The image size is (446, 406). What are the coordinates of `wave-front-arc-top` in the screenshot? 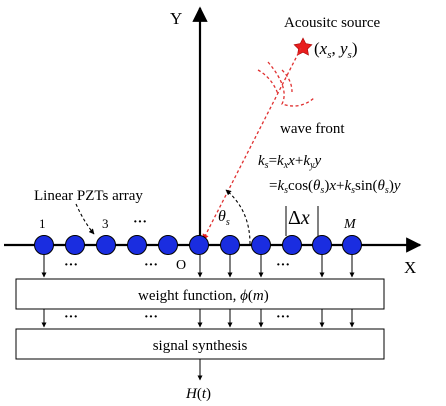 It's located at (287, 81).